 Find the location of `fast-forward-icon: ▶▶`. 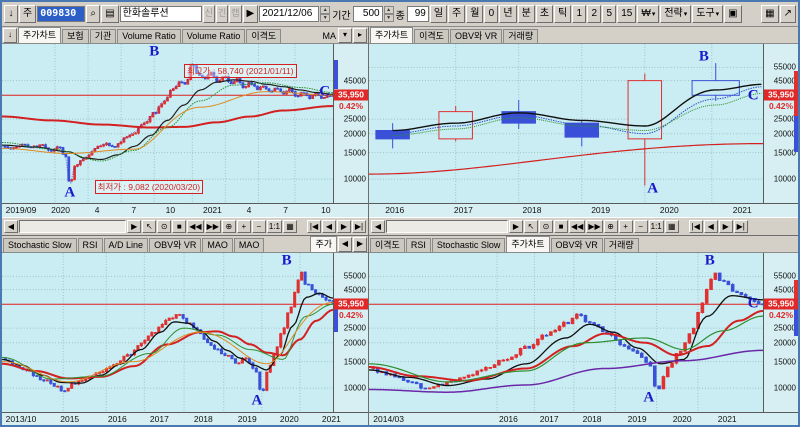

fast-forward-icon: ▶▶ is located at coordinates (594, 226).